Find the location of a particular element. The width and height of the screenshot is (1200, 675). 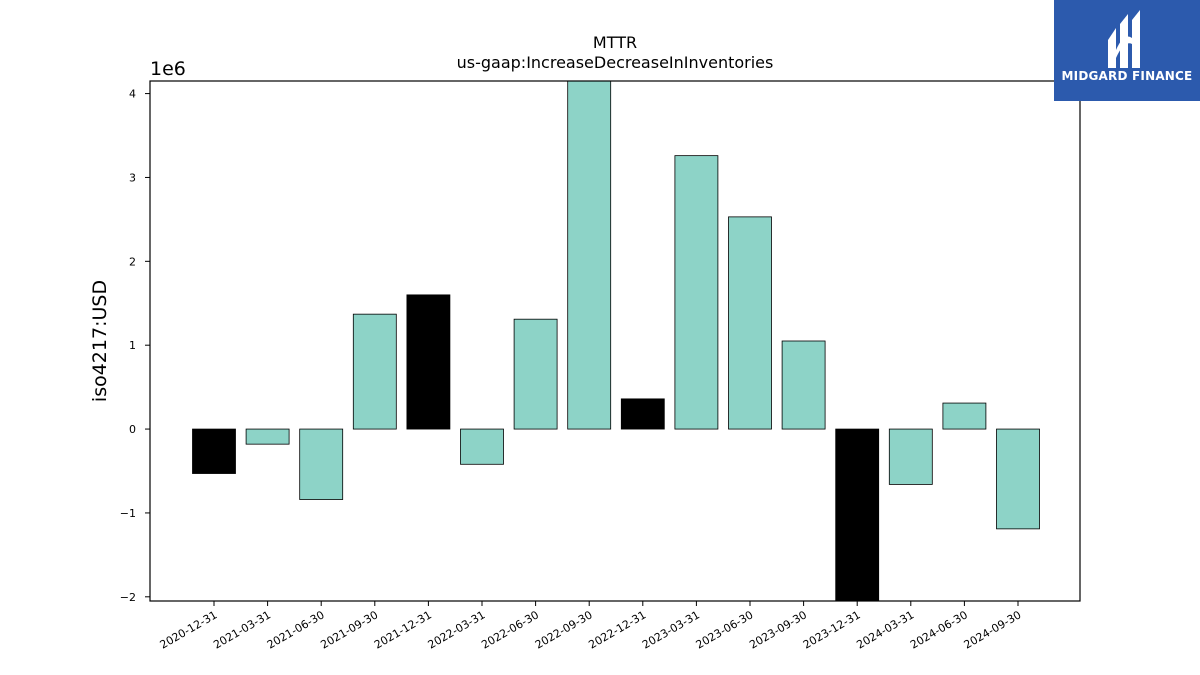

x-tick-label: 2024-03-31 is located at coordinates (885, 629).